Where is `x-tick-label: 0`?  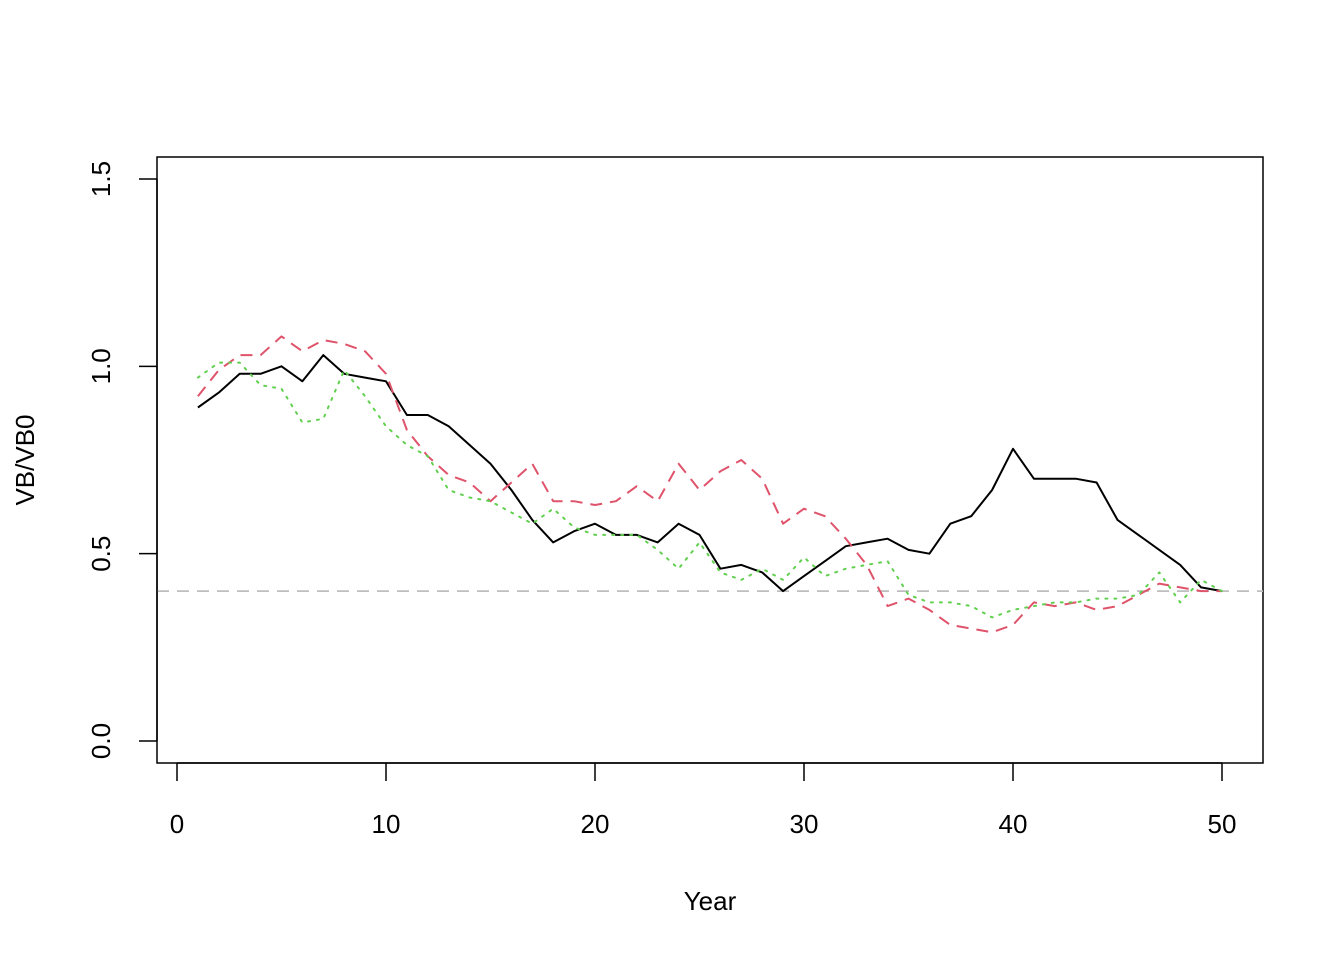 x-tick-label: 0 is located at coordinates (177, 824).